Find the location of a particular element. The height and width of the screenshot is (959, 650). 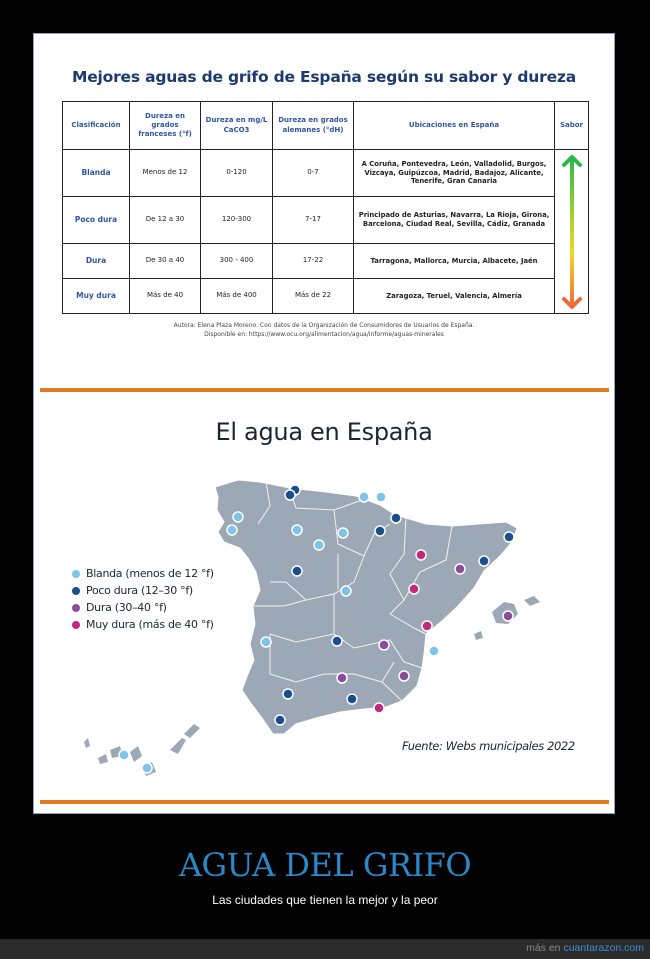

city-dot-ciudad-real is located at coordinates (337, 641).